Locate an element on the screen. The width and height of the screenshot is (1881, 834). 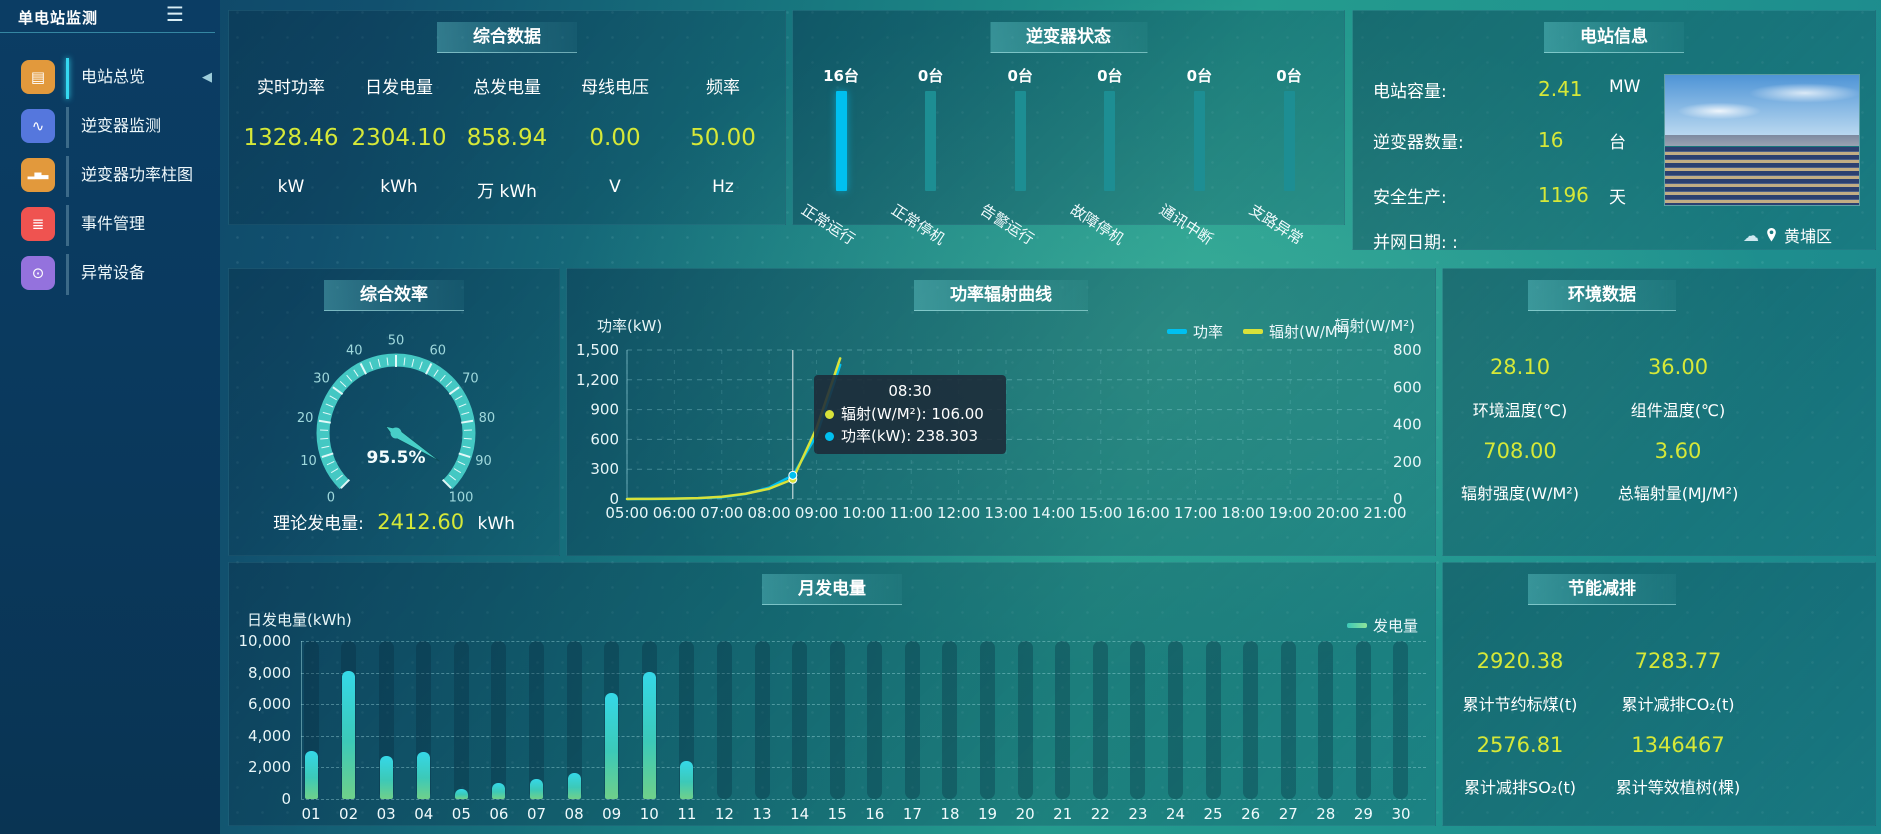
sidebar-item-1: ▤ 电站总览 is located at coordinates (110, 79).